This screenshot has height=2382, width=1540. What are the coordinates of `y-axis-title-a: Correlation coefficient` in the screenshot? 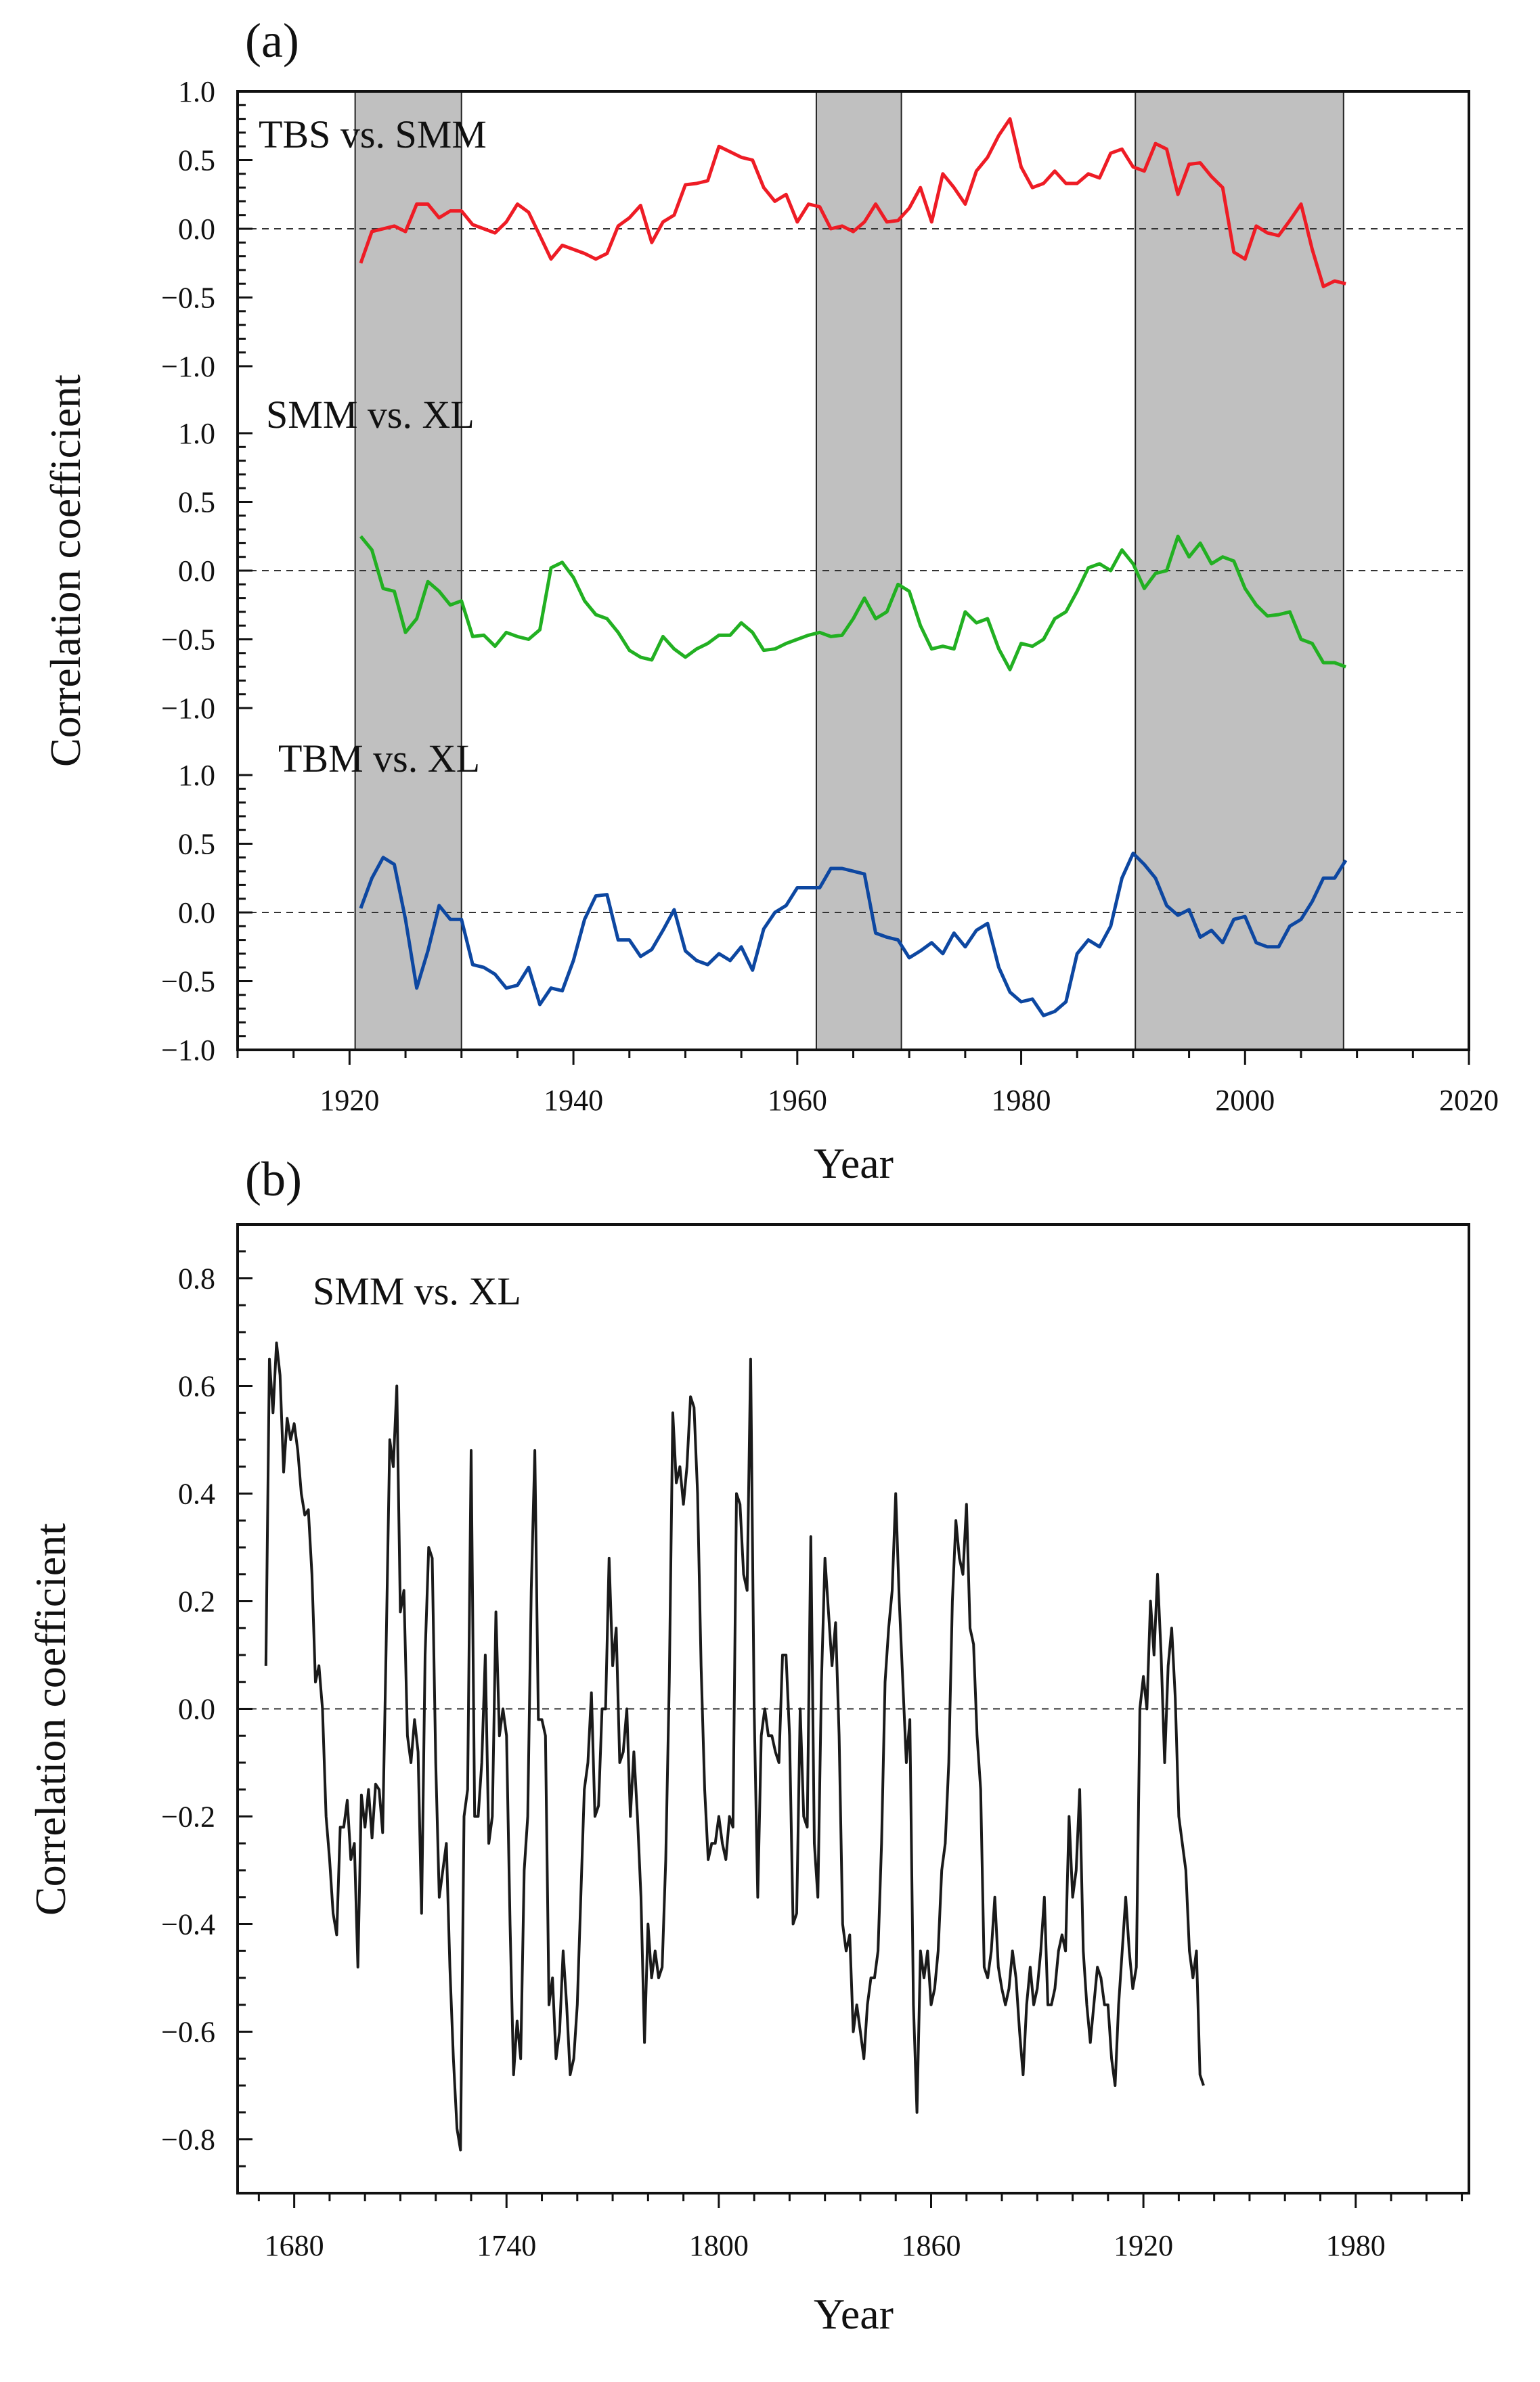 It's located at (65, 570).